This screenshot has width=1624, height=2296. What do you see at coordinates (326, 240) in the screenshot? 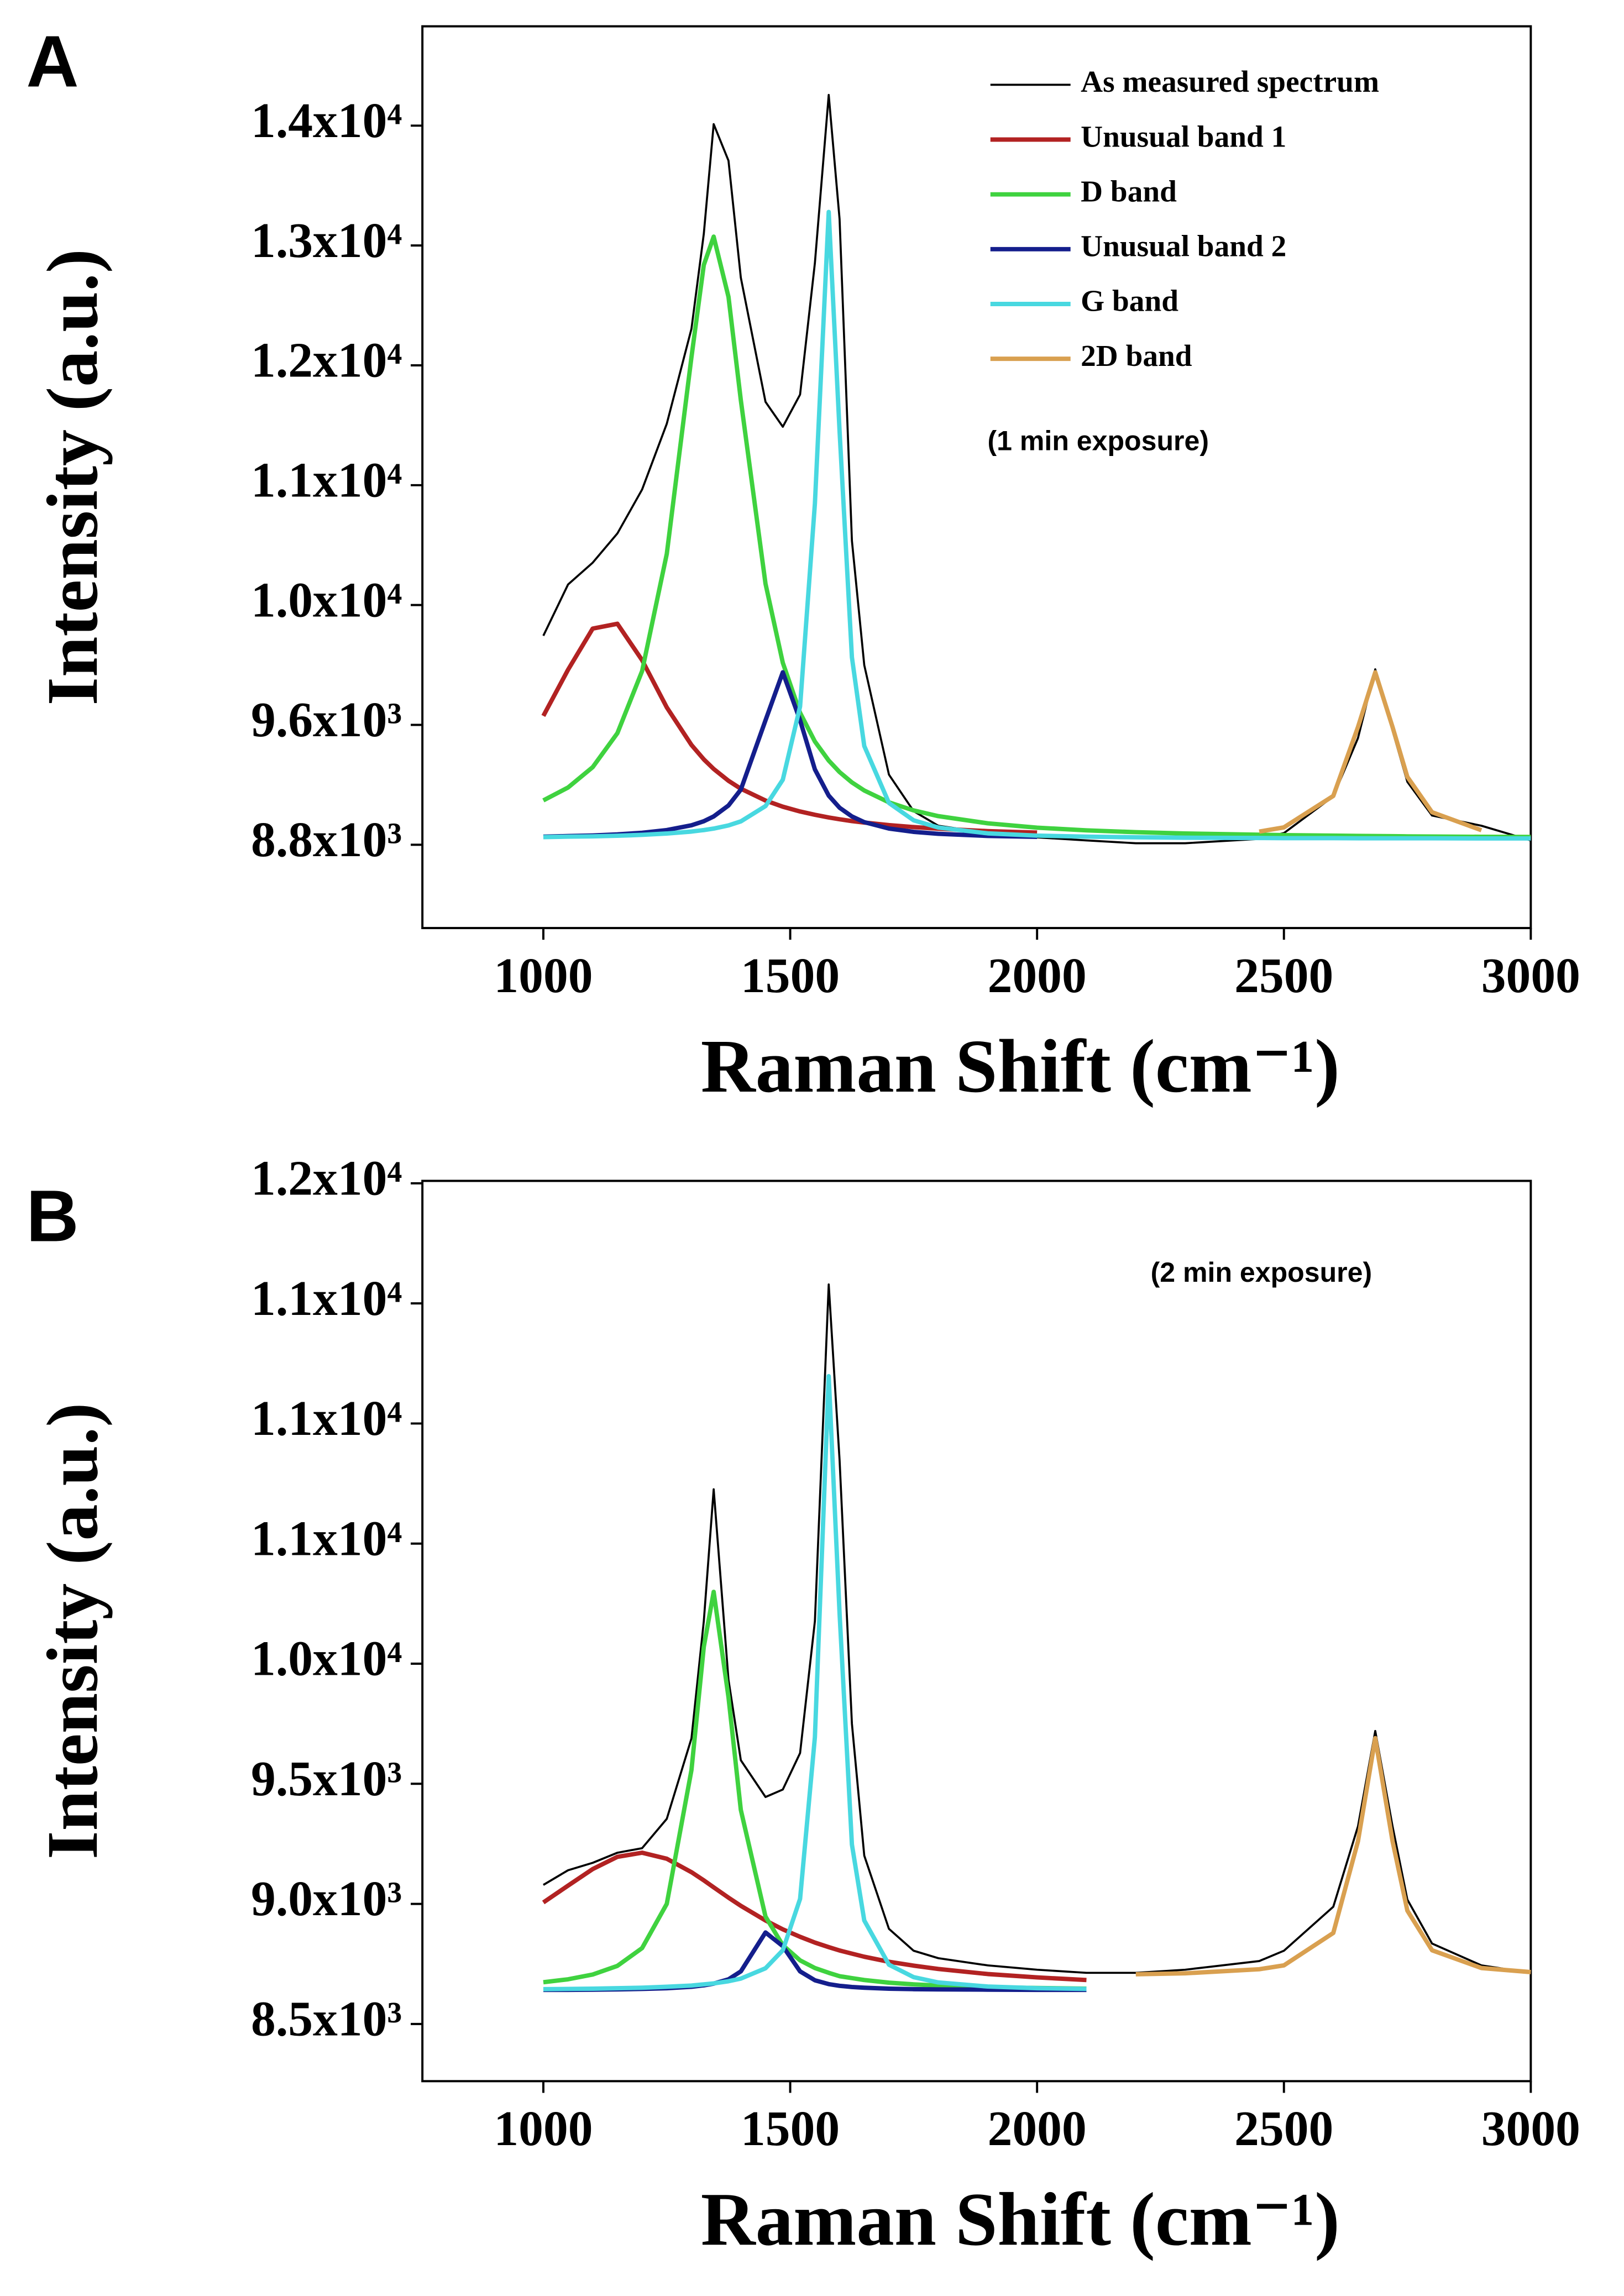
I see `y-tick-label: 1.3x10⁴` at bounding box center [326, 240].